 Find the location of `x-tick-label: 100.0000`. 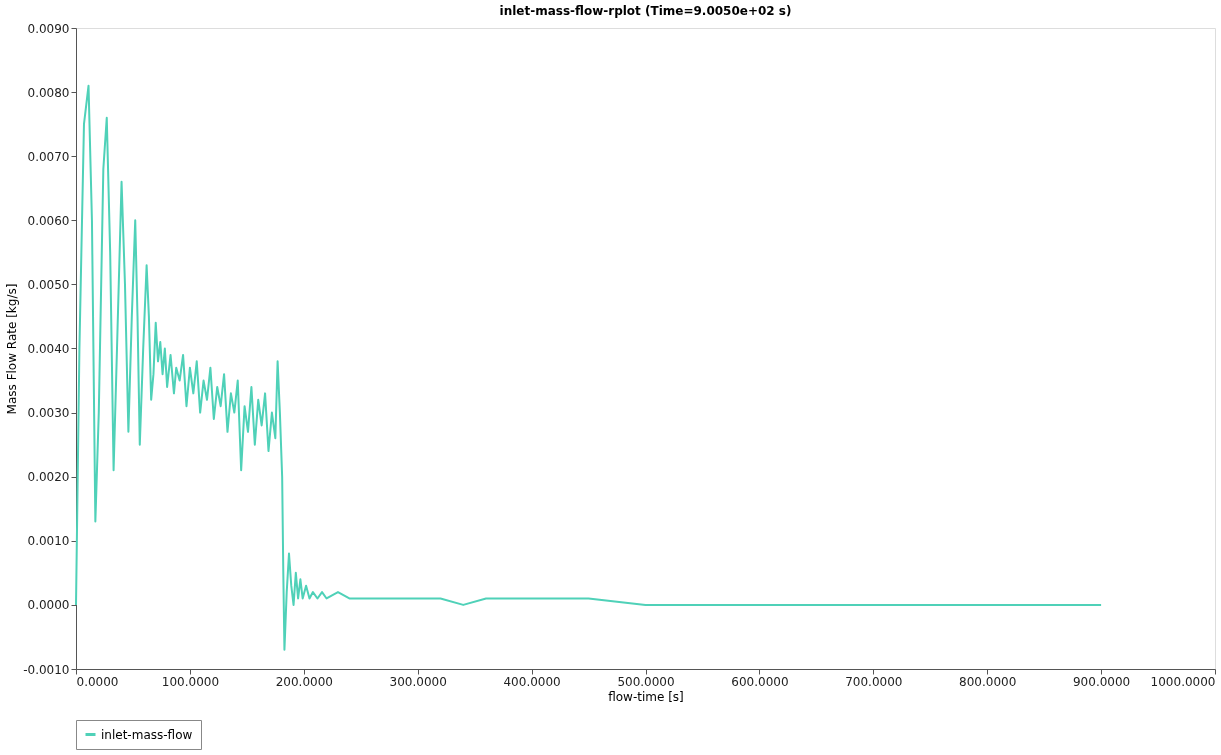

x-tick-label: 100.0000 is located at coordinates (190, 681).